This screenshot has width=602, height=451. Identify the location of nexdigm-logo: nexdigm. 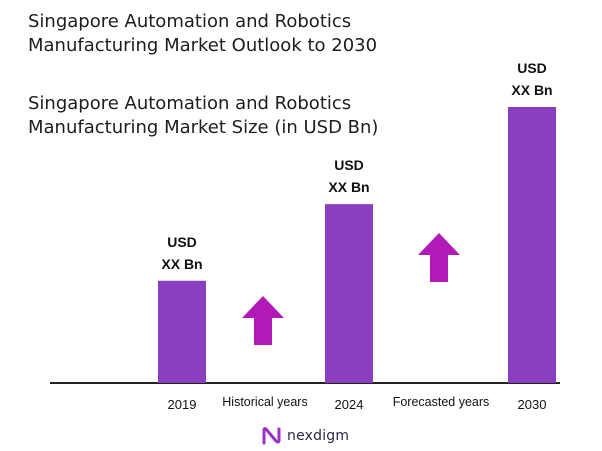
(305, 436).